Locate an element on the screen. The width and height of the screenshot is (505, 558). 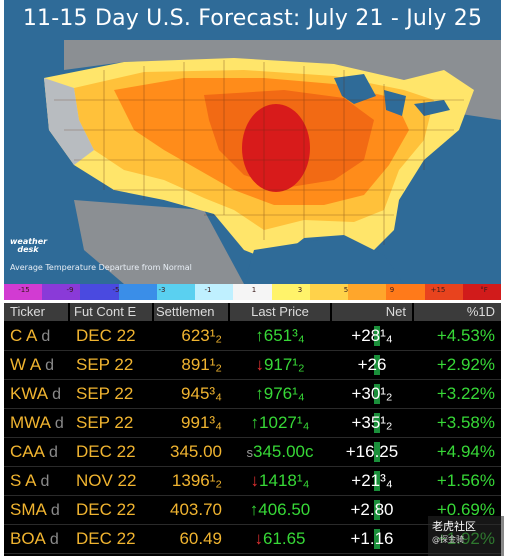
last-price-cell: s345.00c is located at coordinates (280, 451).